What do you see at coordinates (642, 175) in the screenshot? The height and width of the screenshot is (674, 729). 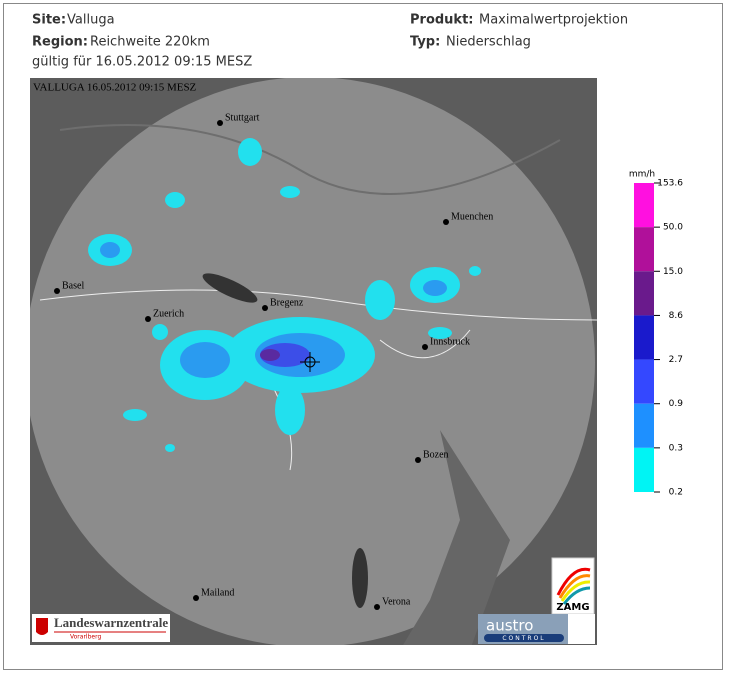 I see `legend-unit: mm/h` at bounding box center [642, 175].